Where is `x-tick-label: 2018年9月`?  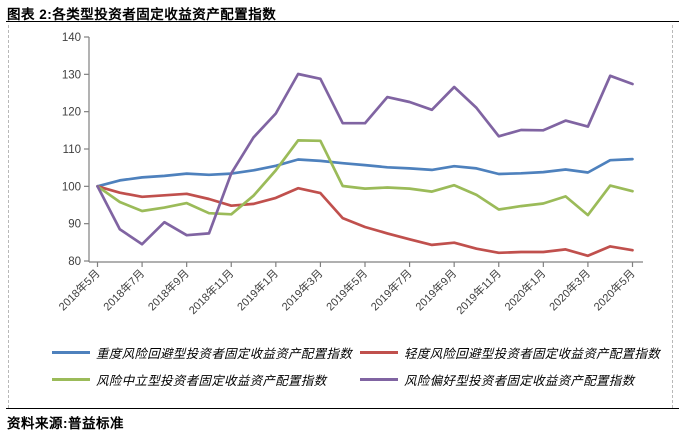 x-tick-label: 2018年9月 is located at coordinates (168, 289).